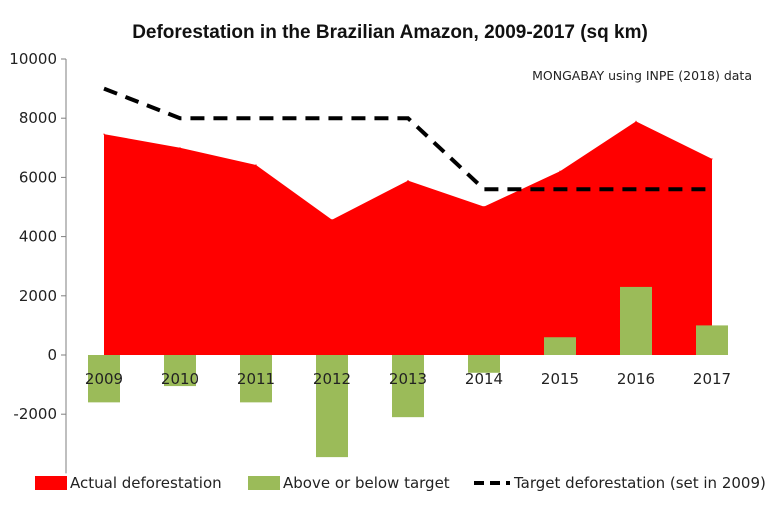 The image size is (768, 512). I want to click on source-annotation: MONGABAY using INPE (2018) data, so click(642, 75).